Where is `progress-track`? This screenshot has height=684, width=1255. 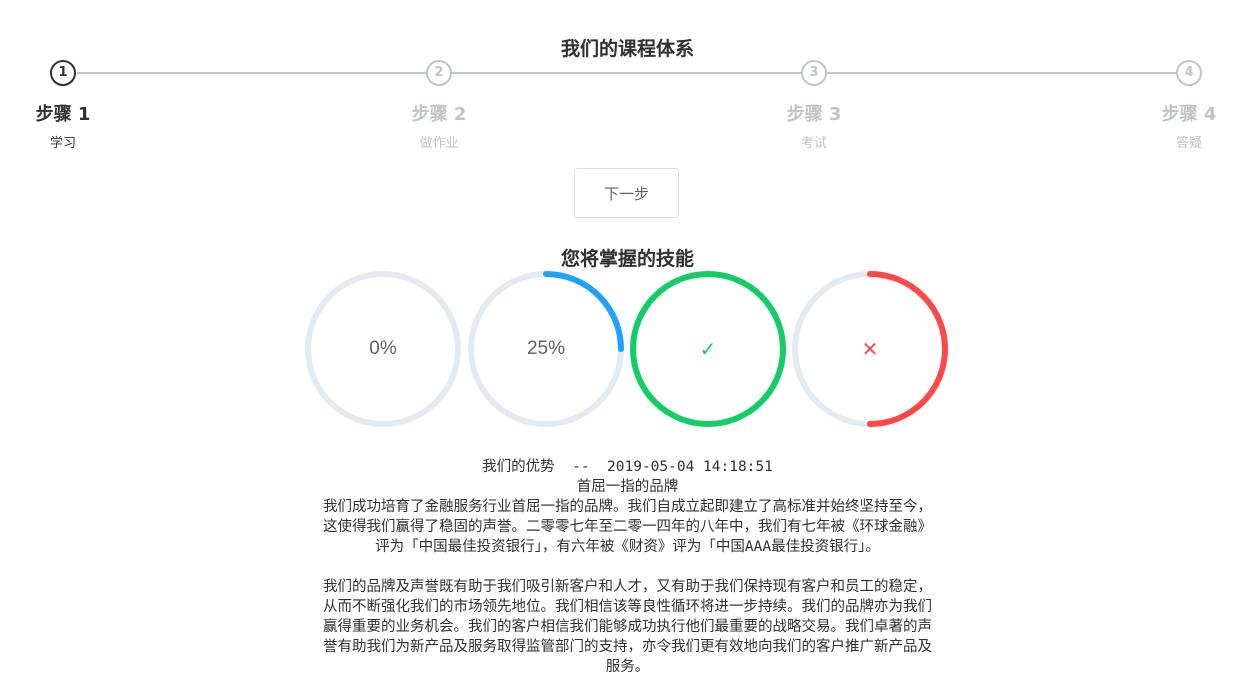 progress-track is located at coordinates (383, 349).